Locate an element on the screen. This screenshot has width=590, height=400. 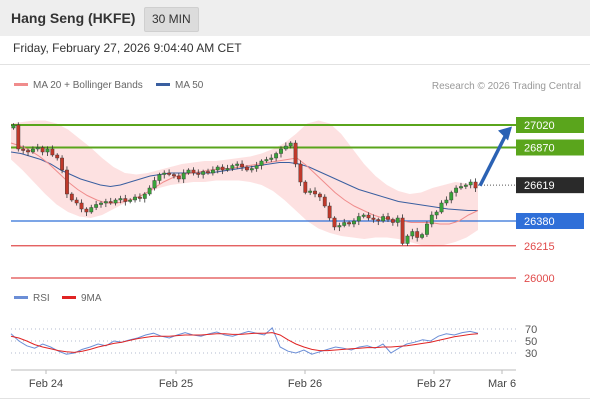
level-label-26000: 26000 is located at coordinates (539, 279).